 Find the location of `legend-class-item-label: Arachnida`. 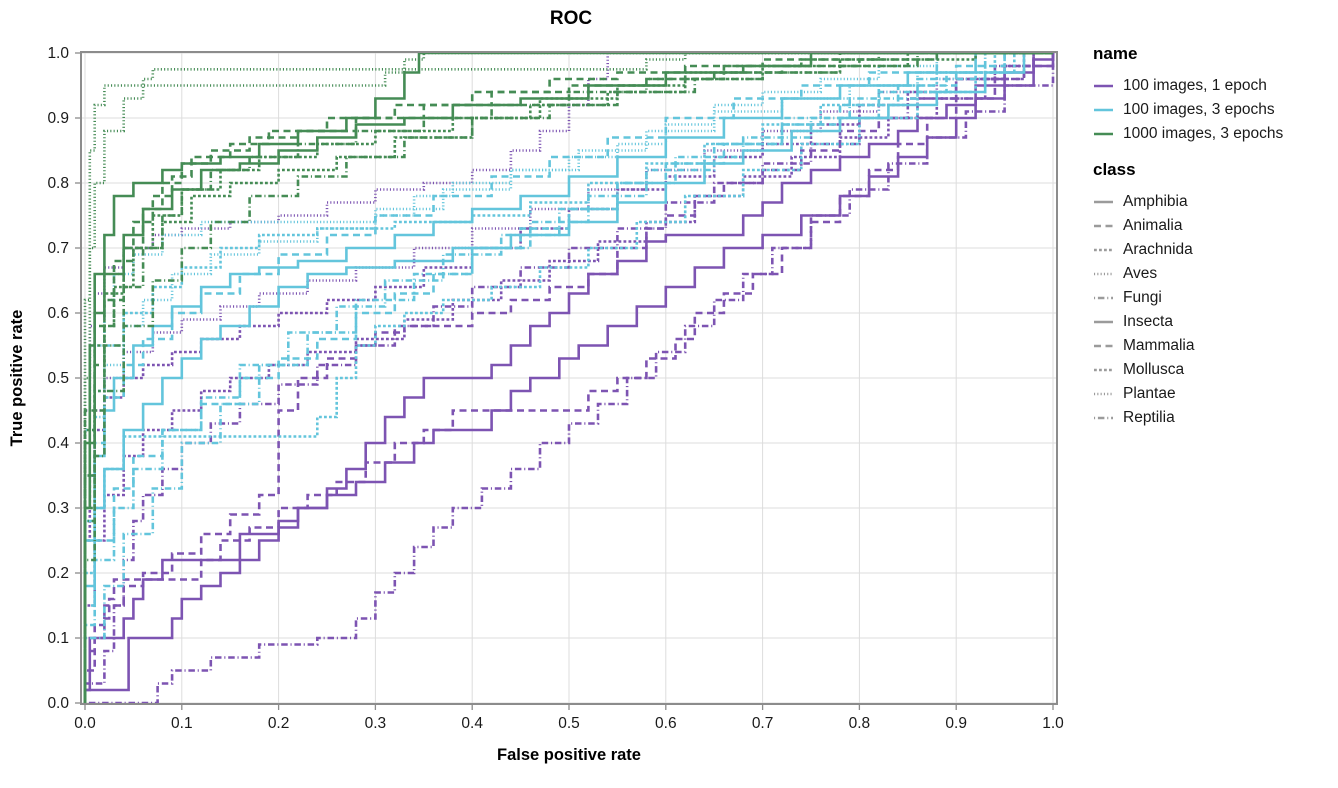

legend-class-item-label: Arachnida is located at coordinates (1158, 249).